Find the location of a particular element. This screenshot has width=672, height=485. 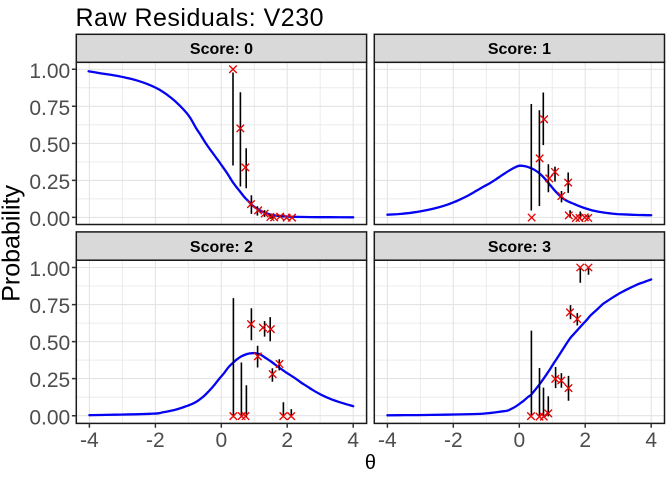

svg-text: Raw Residuals: V230 is located at coordinates (200, 18).